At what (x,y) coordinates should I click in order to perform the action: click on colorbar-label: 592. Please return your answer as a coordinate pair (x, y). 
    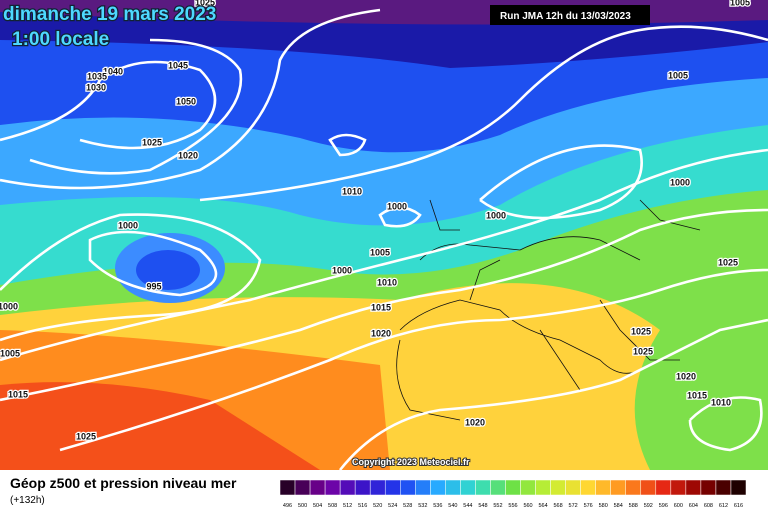
    Looking at the image, I should click on (648, 506).